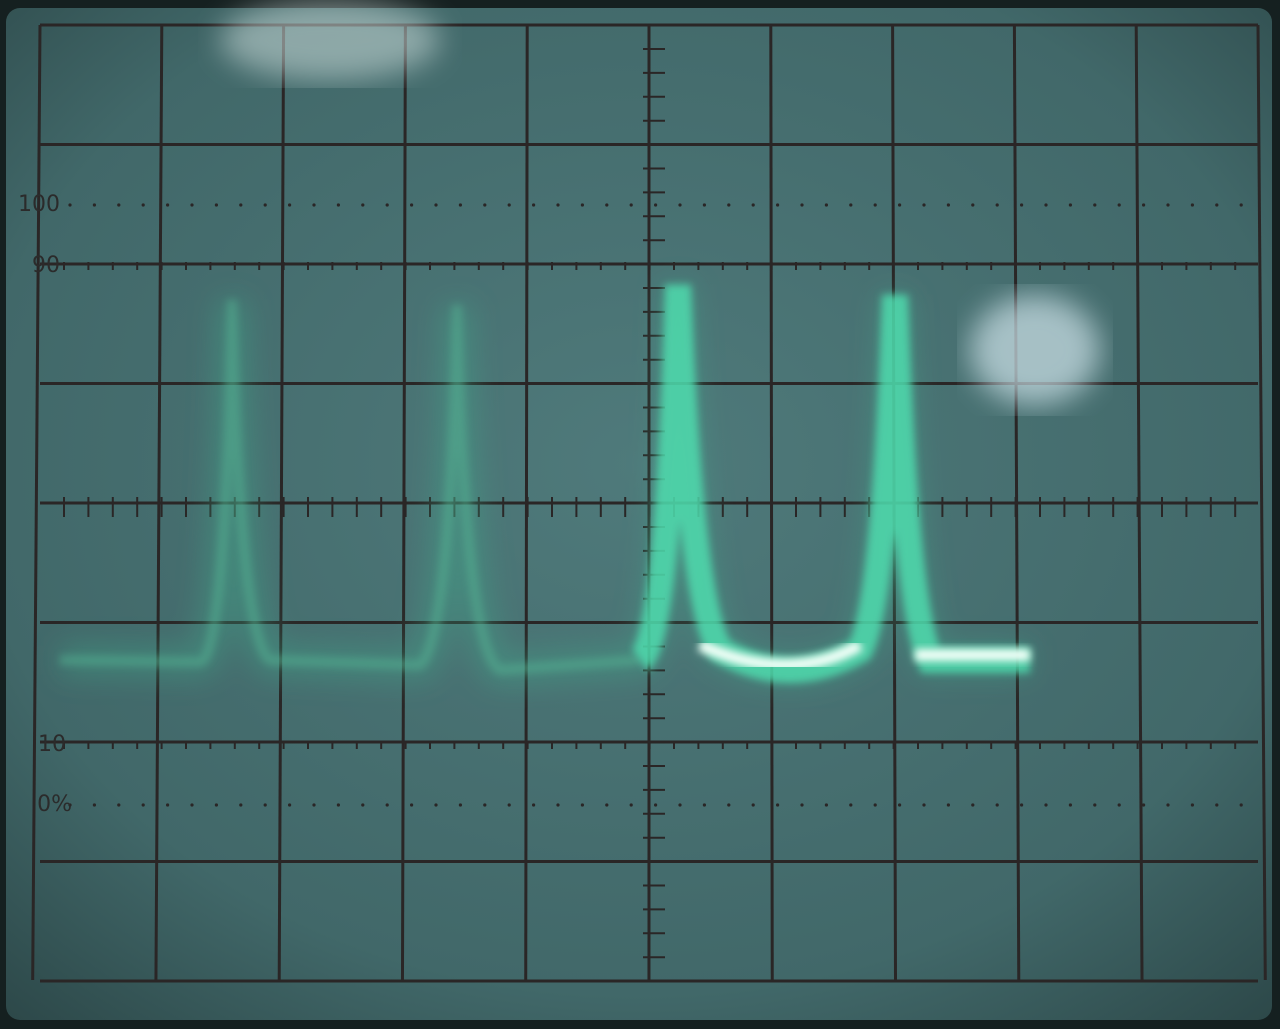 The height and width of the screenshot is (1029, 1280). Describe the element at coordinates (54, 804) in the screenshot. I see `label-0-percent: 0%` at that location.